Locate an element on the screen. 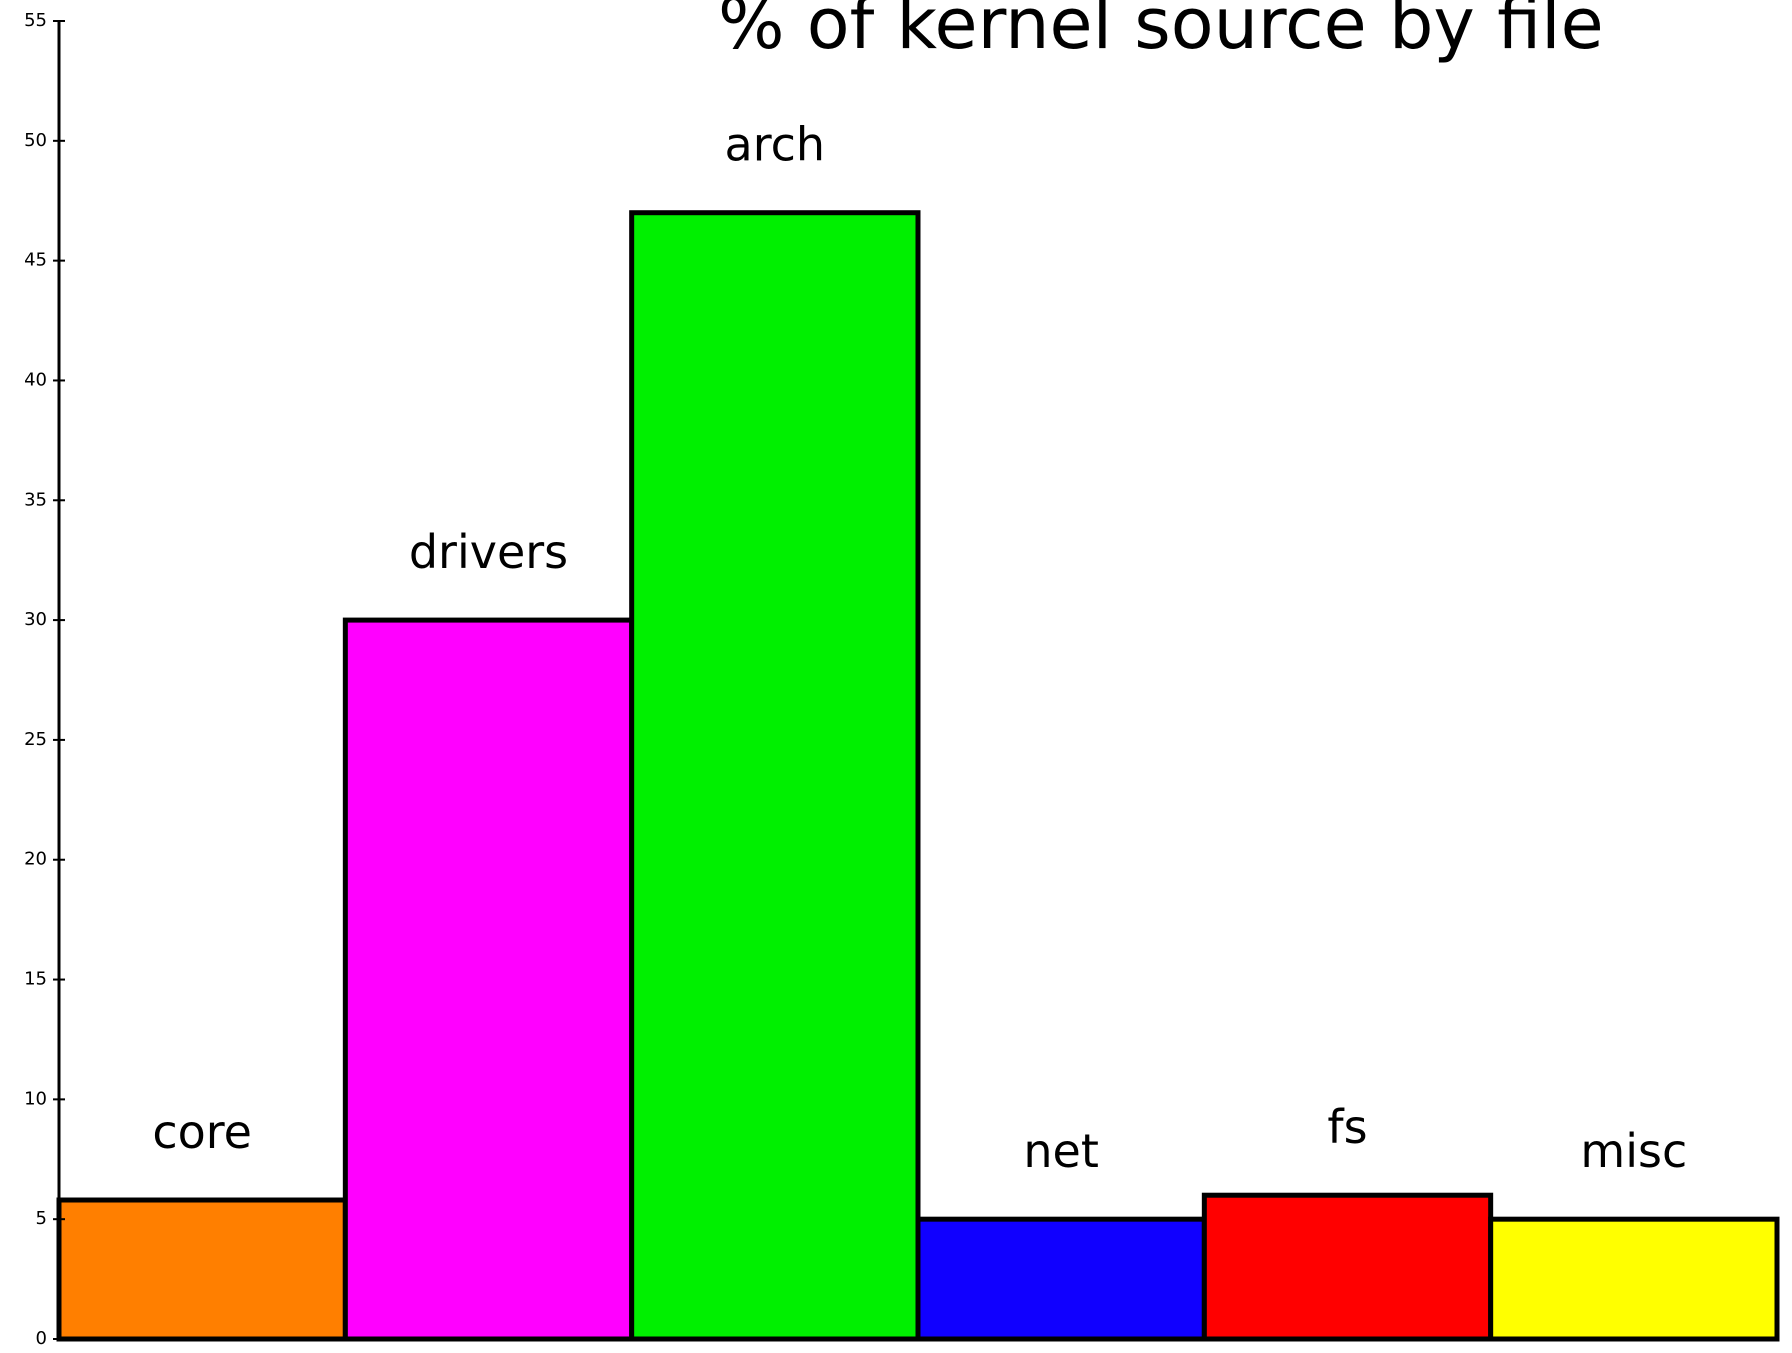 This screenshot has height=1353, width=1792. y-tick-label: 0 is located at coordinates (41, 1338).